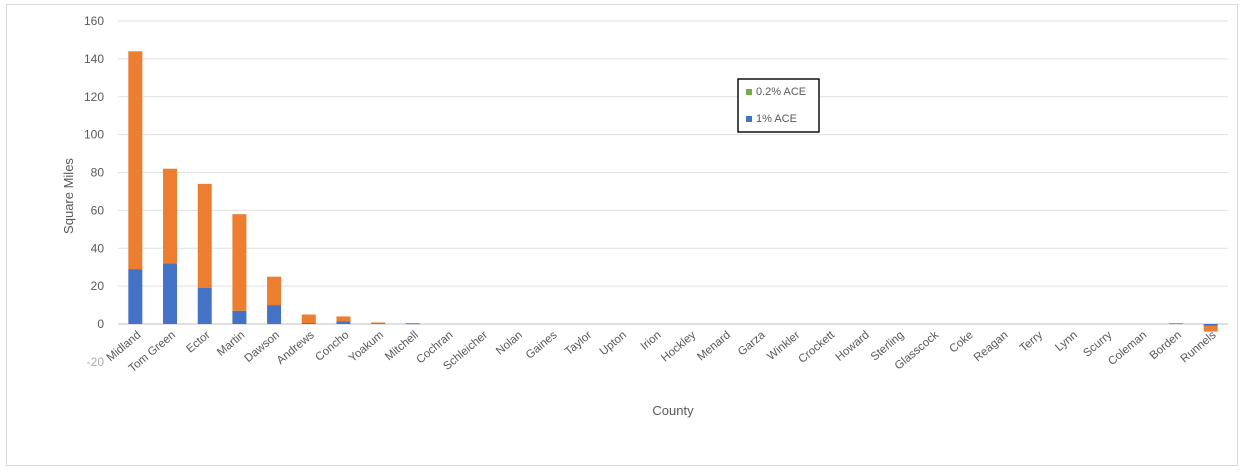 This screenshot has height=472, width=1244. What do you see at coordinates (94, 97) in the screenshot?
I see `y-tick-label: 120` at bounding box center [94, 97].